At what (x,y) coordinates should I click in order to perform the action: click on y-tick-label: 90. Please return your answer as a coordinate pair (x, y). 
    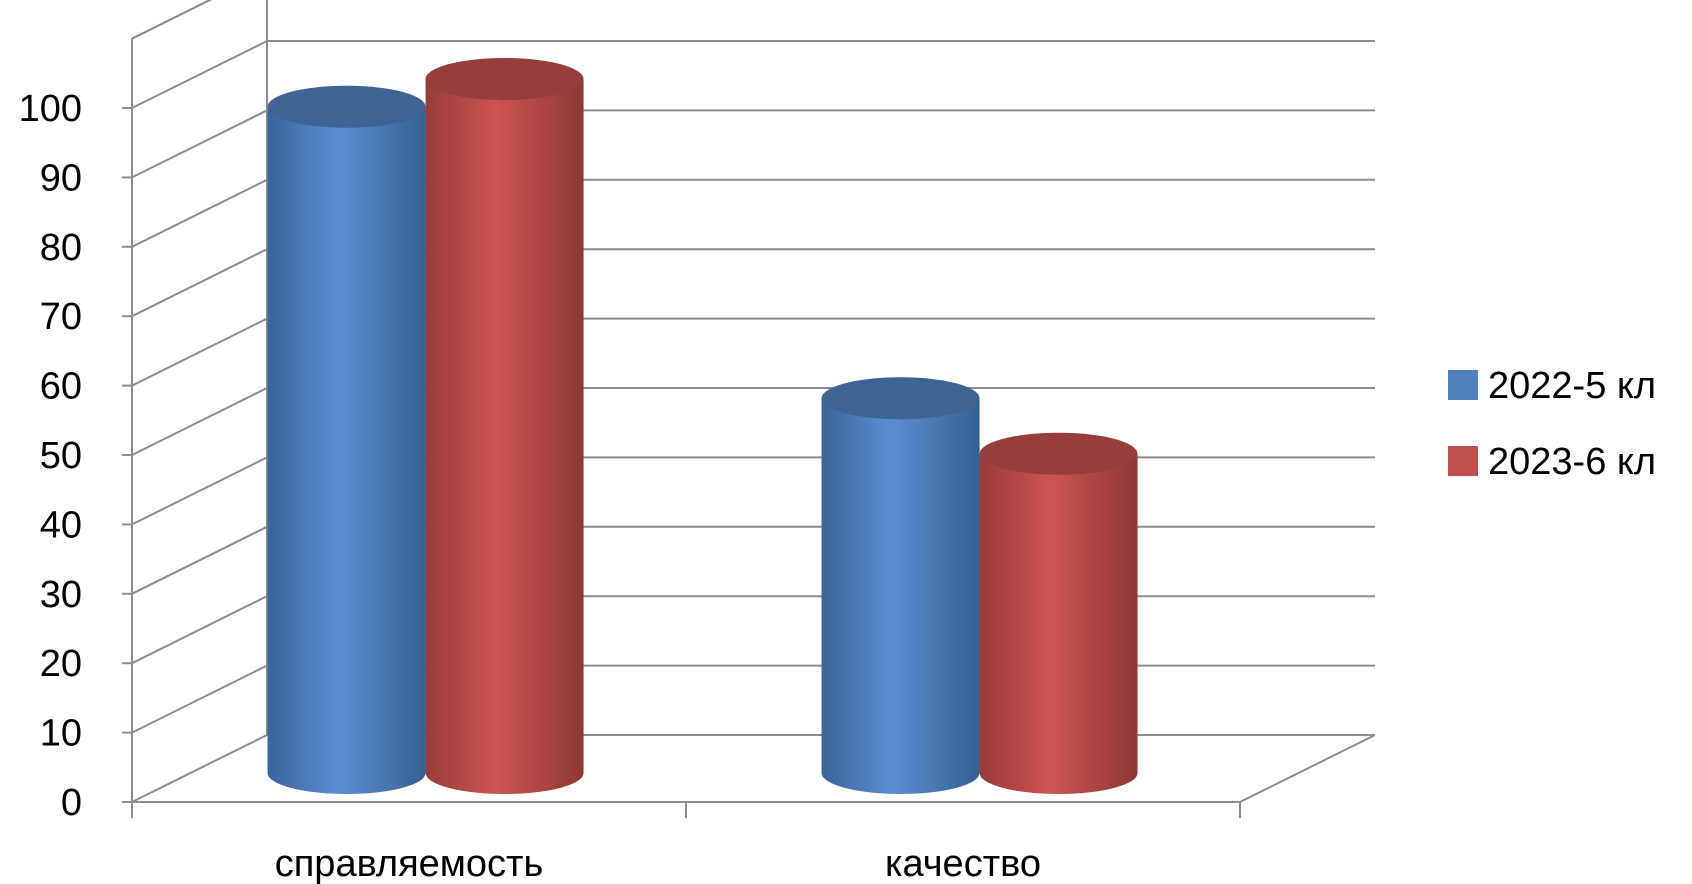
    Looking at the image, I should click on (61, 178).